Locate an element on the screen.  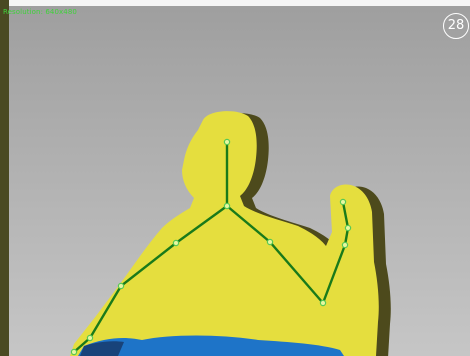
joint-hand-right is located at coordinates (90, 338).